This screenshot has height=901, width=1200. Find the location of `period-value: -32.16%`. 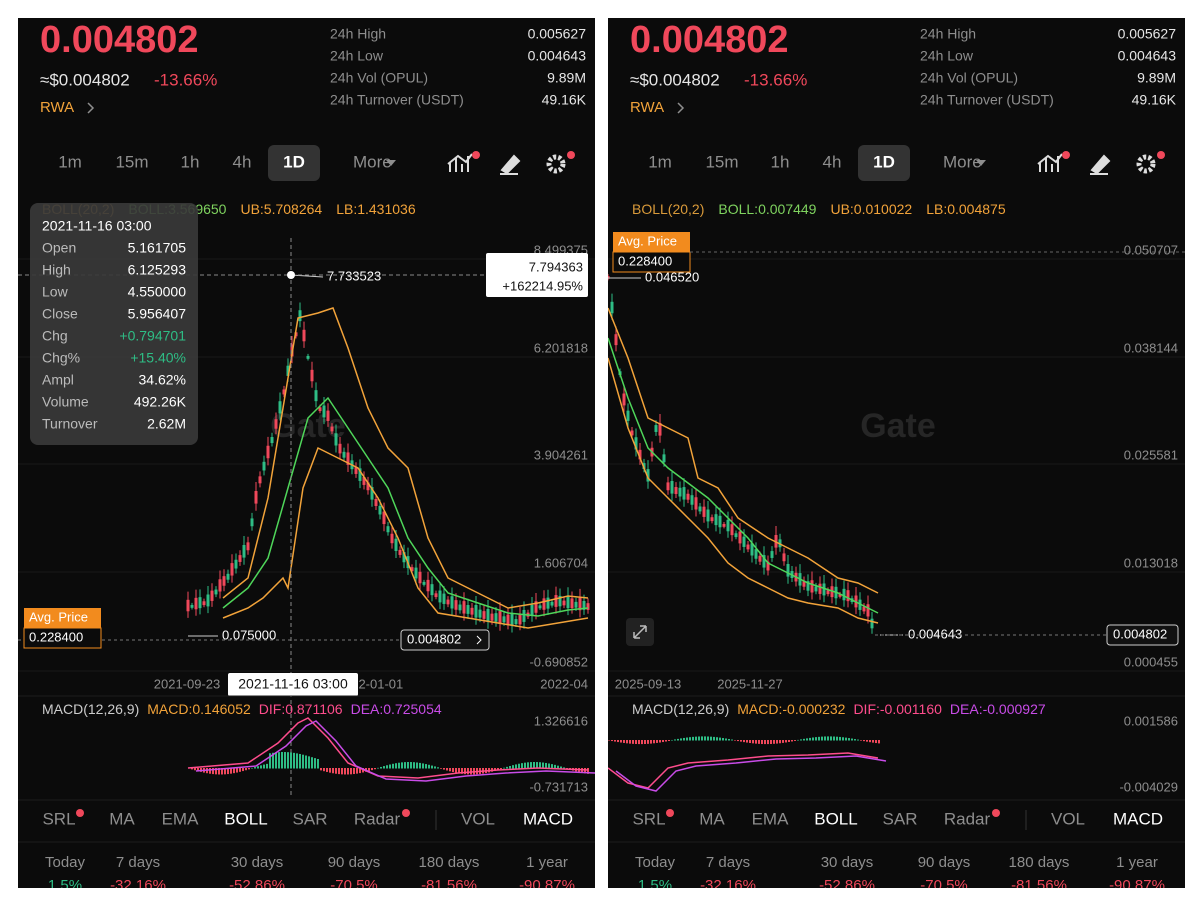

period-value: -32.16% is located at coordinates (138, 885).